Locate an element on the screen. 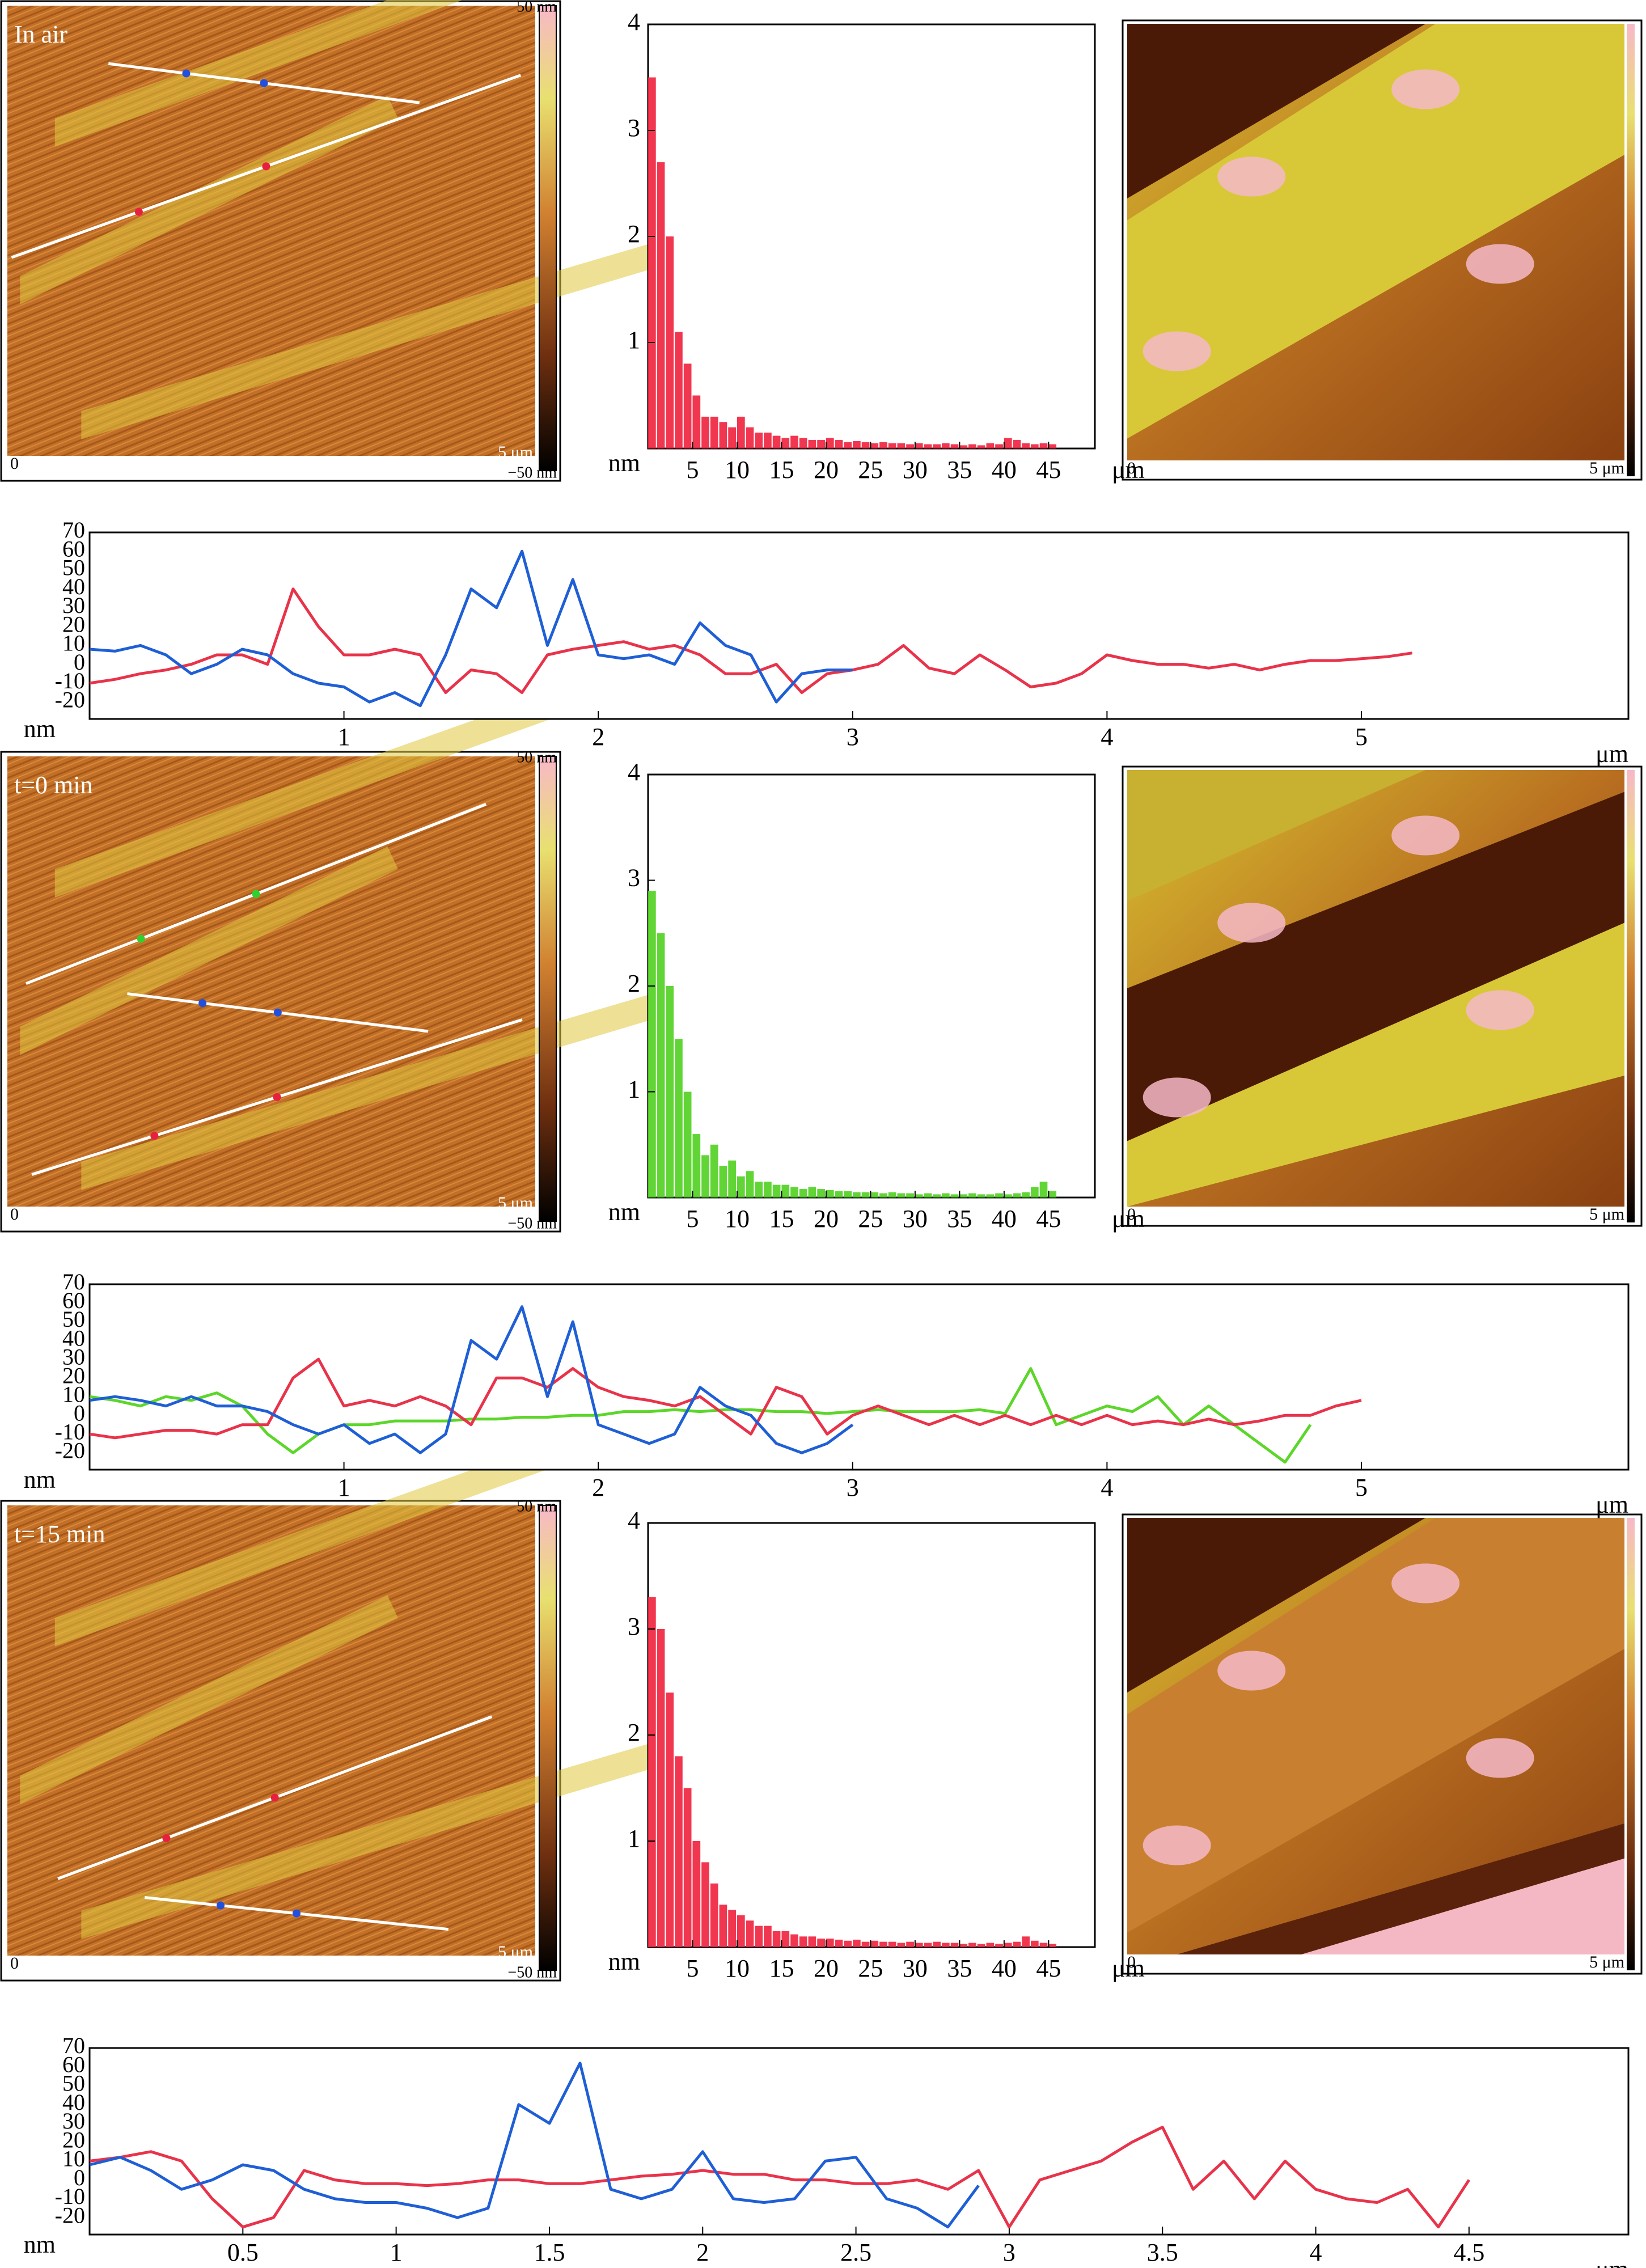 This screenshot has height=2268, width=1646. x-tick-label: 4.5 is located at coordinates (1468, 2252).